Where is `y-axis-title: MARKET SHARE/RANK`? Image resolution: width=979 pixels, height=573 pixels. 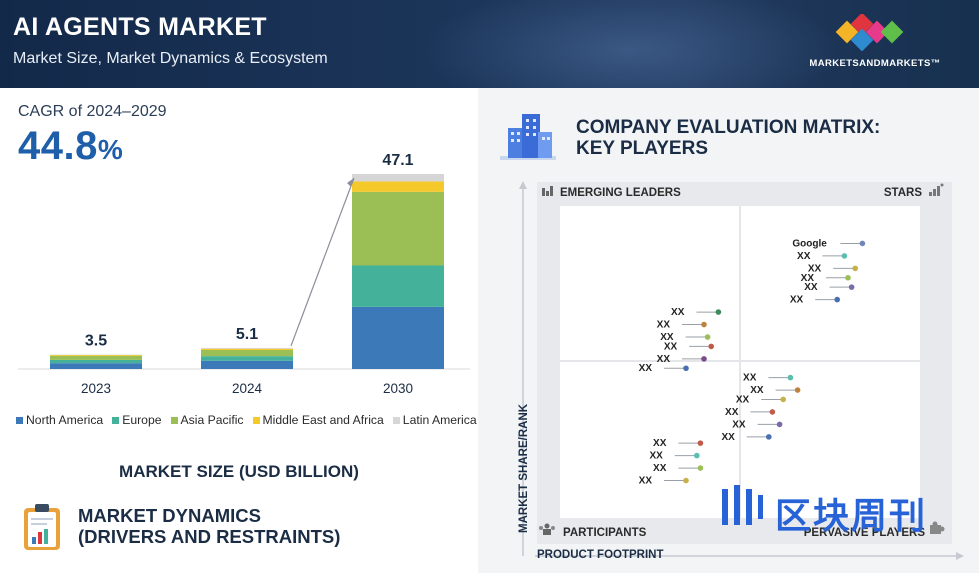 y-axis-title: MARKET SHARE/RANK is located at coordinates (524, 468).